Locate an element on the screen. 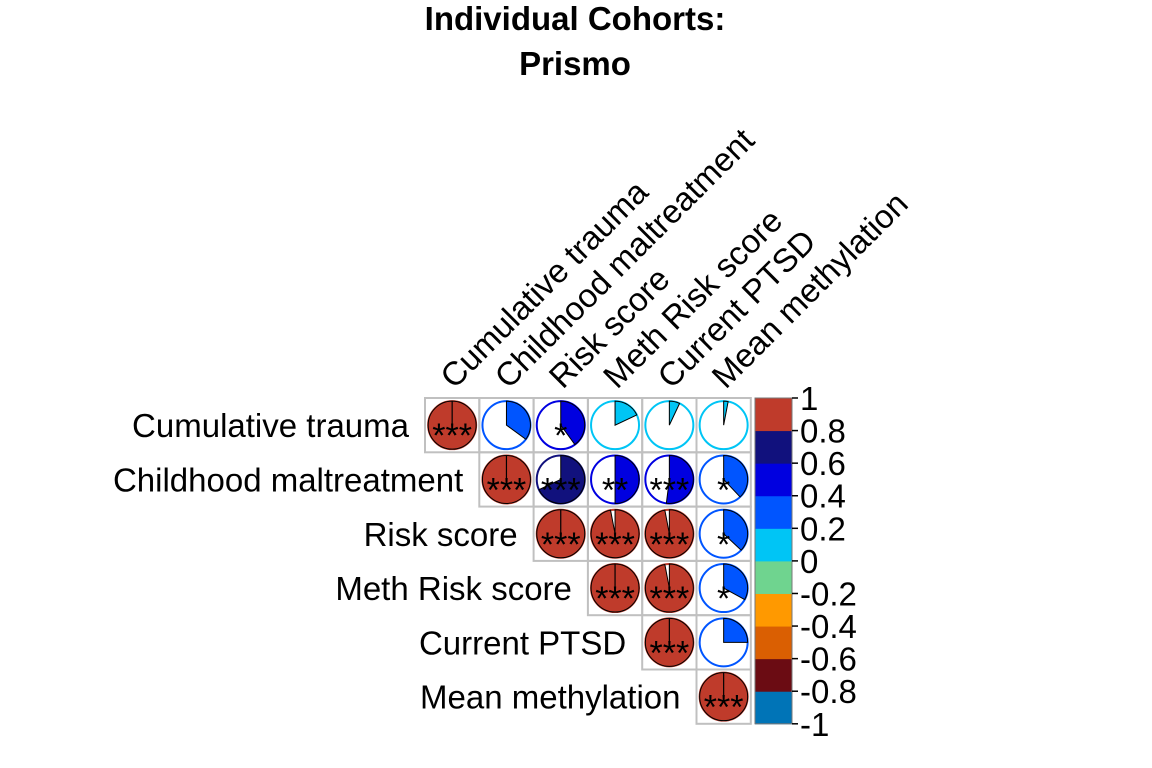 This screenshot has width=1152, height=768. cell-2-4: *** is located at coordinates (669, 534).